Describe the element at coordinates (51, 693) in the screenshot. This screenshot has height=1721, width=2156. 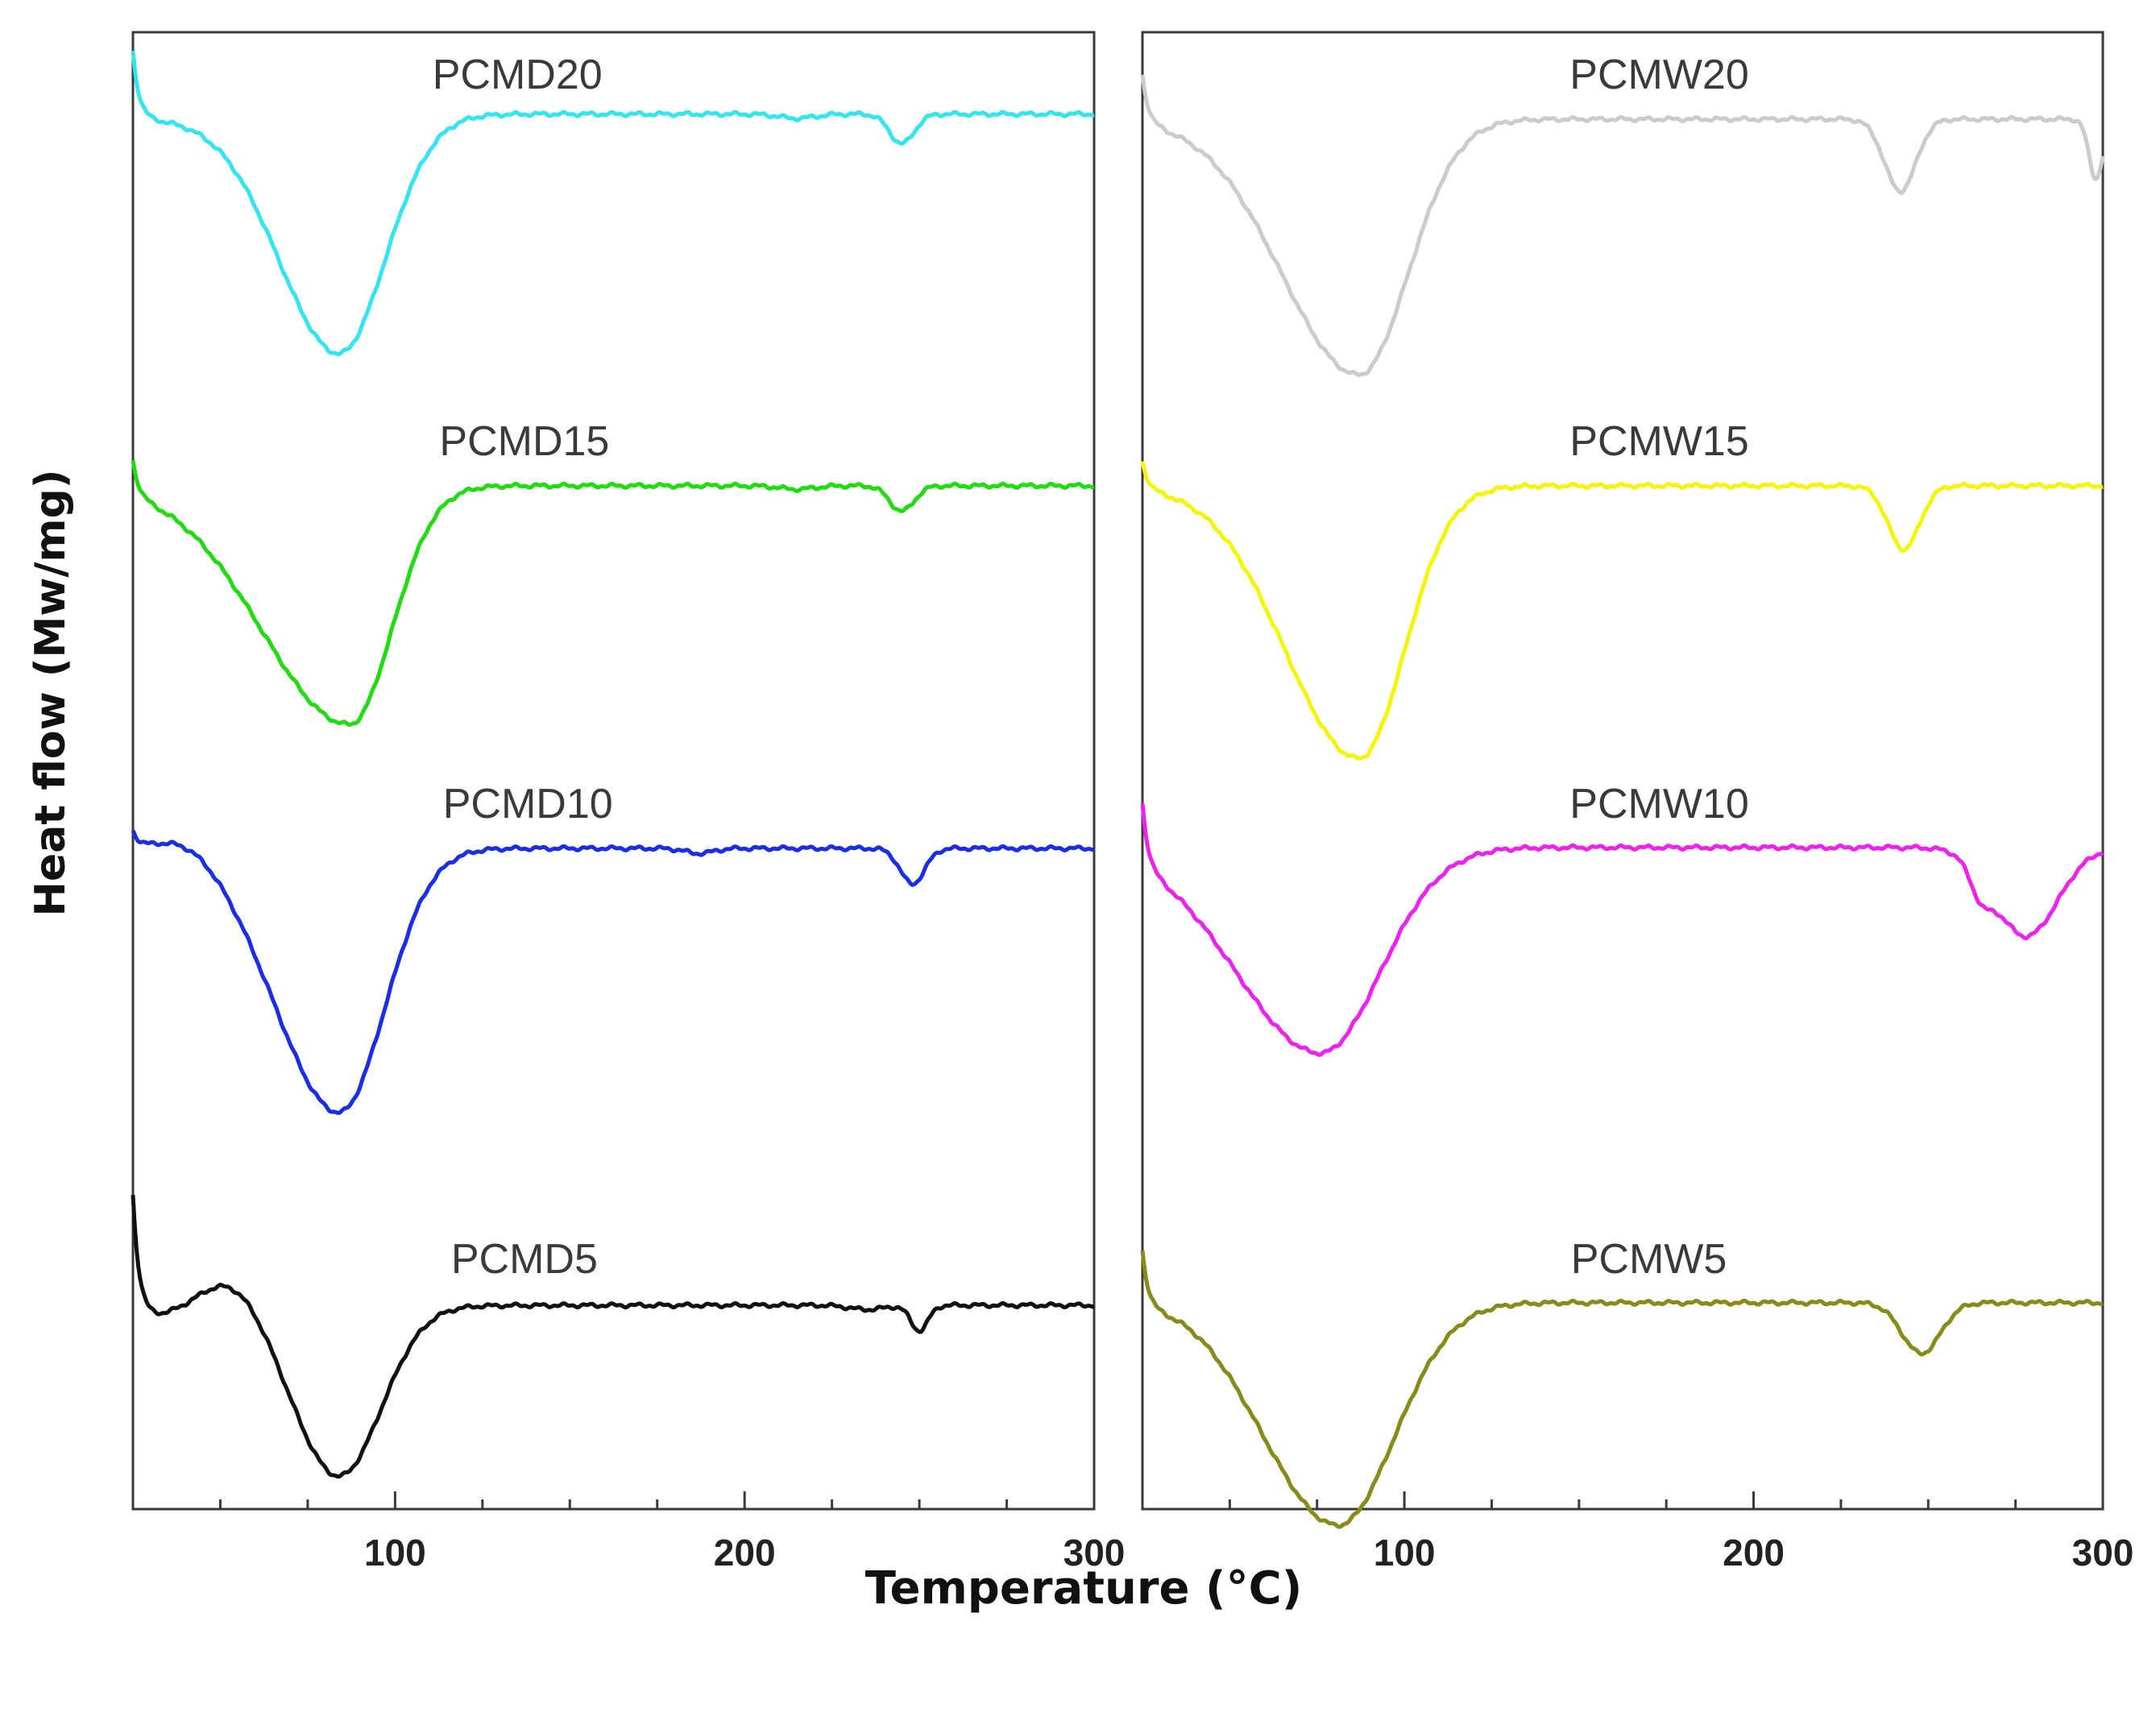
I see `y-axis-title: Heat flow (Mw/mg)` at that location.